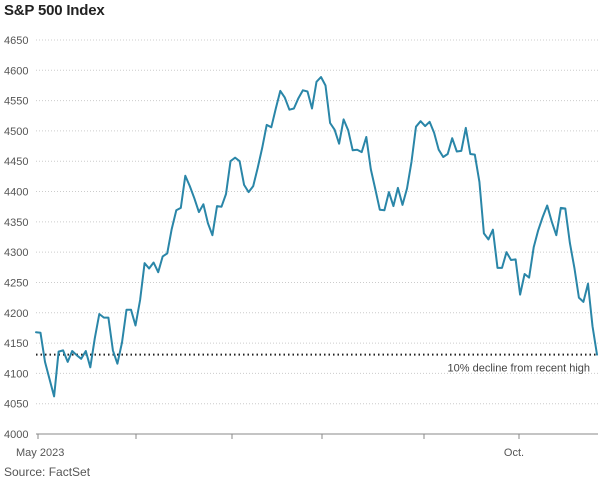 This screenshot has width=600, height=484. Describe the element at coordinates (519, 369) in the screenshot. I see `reference-line-label: 10% decline from recent high` at that location.